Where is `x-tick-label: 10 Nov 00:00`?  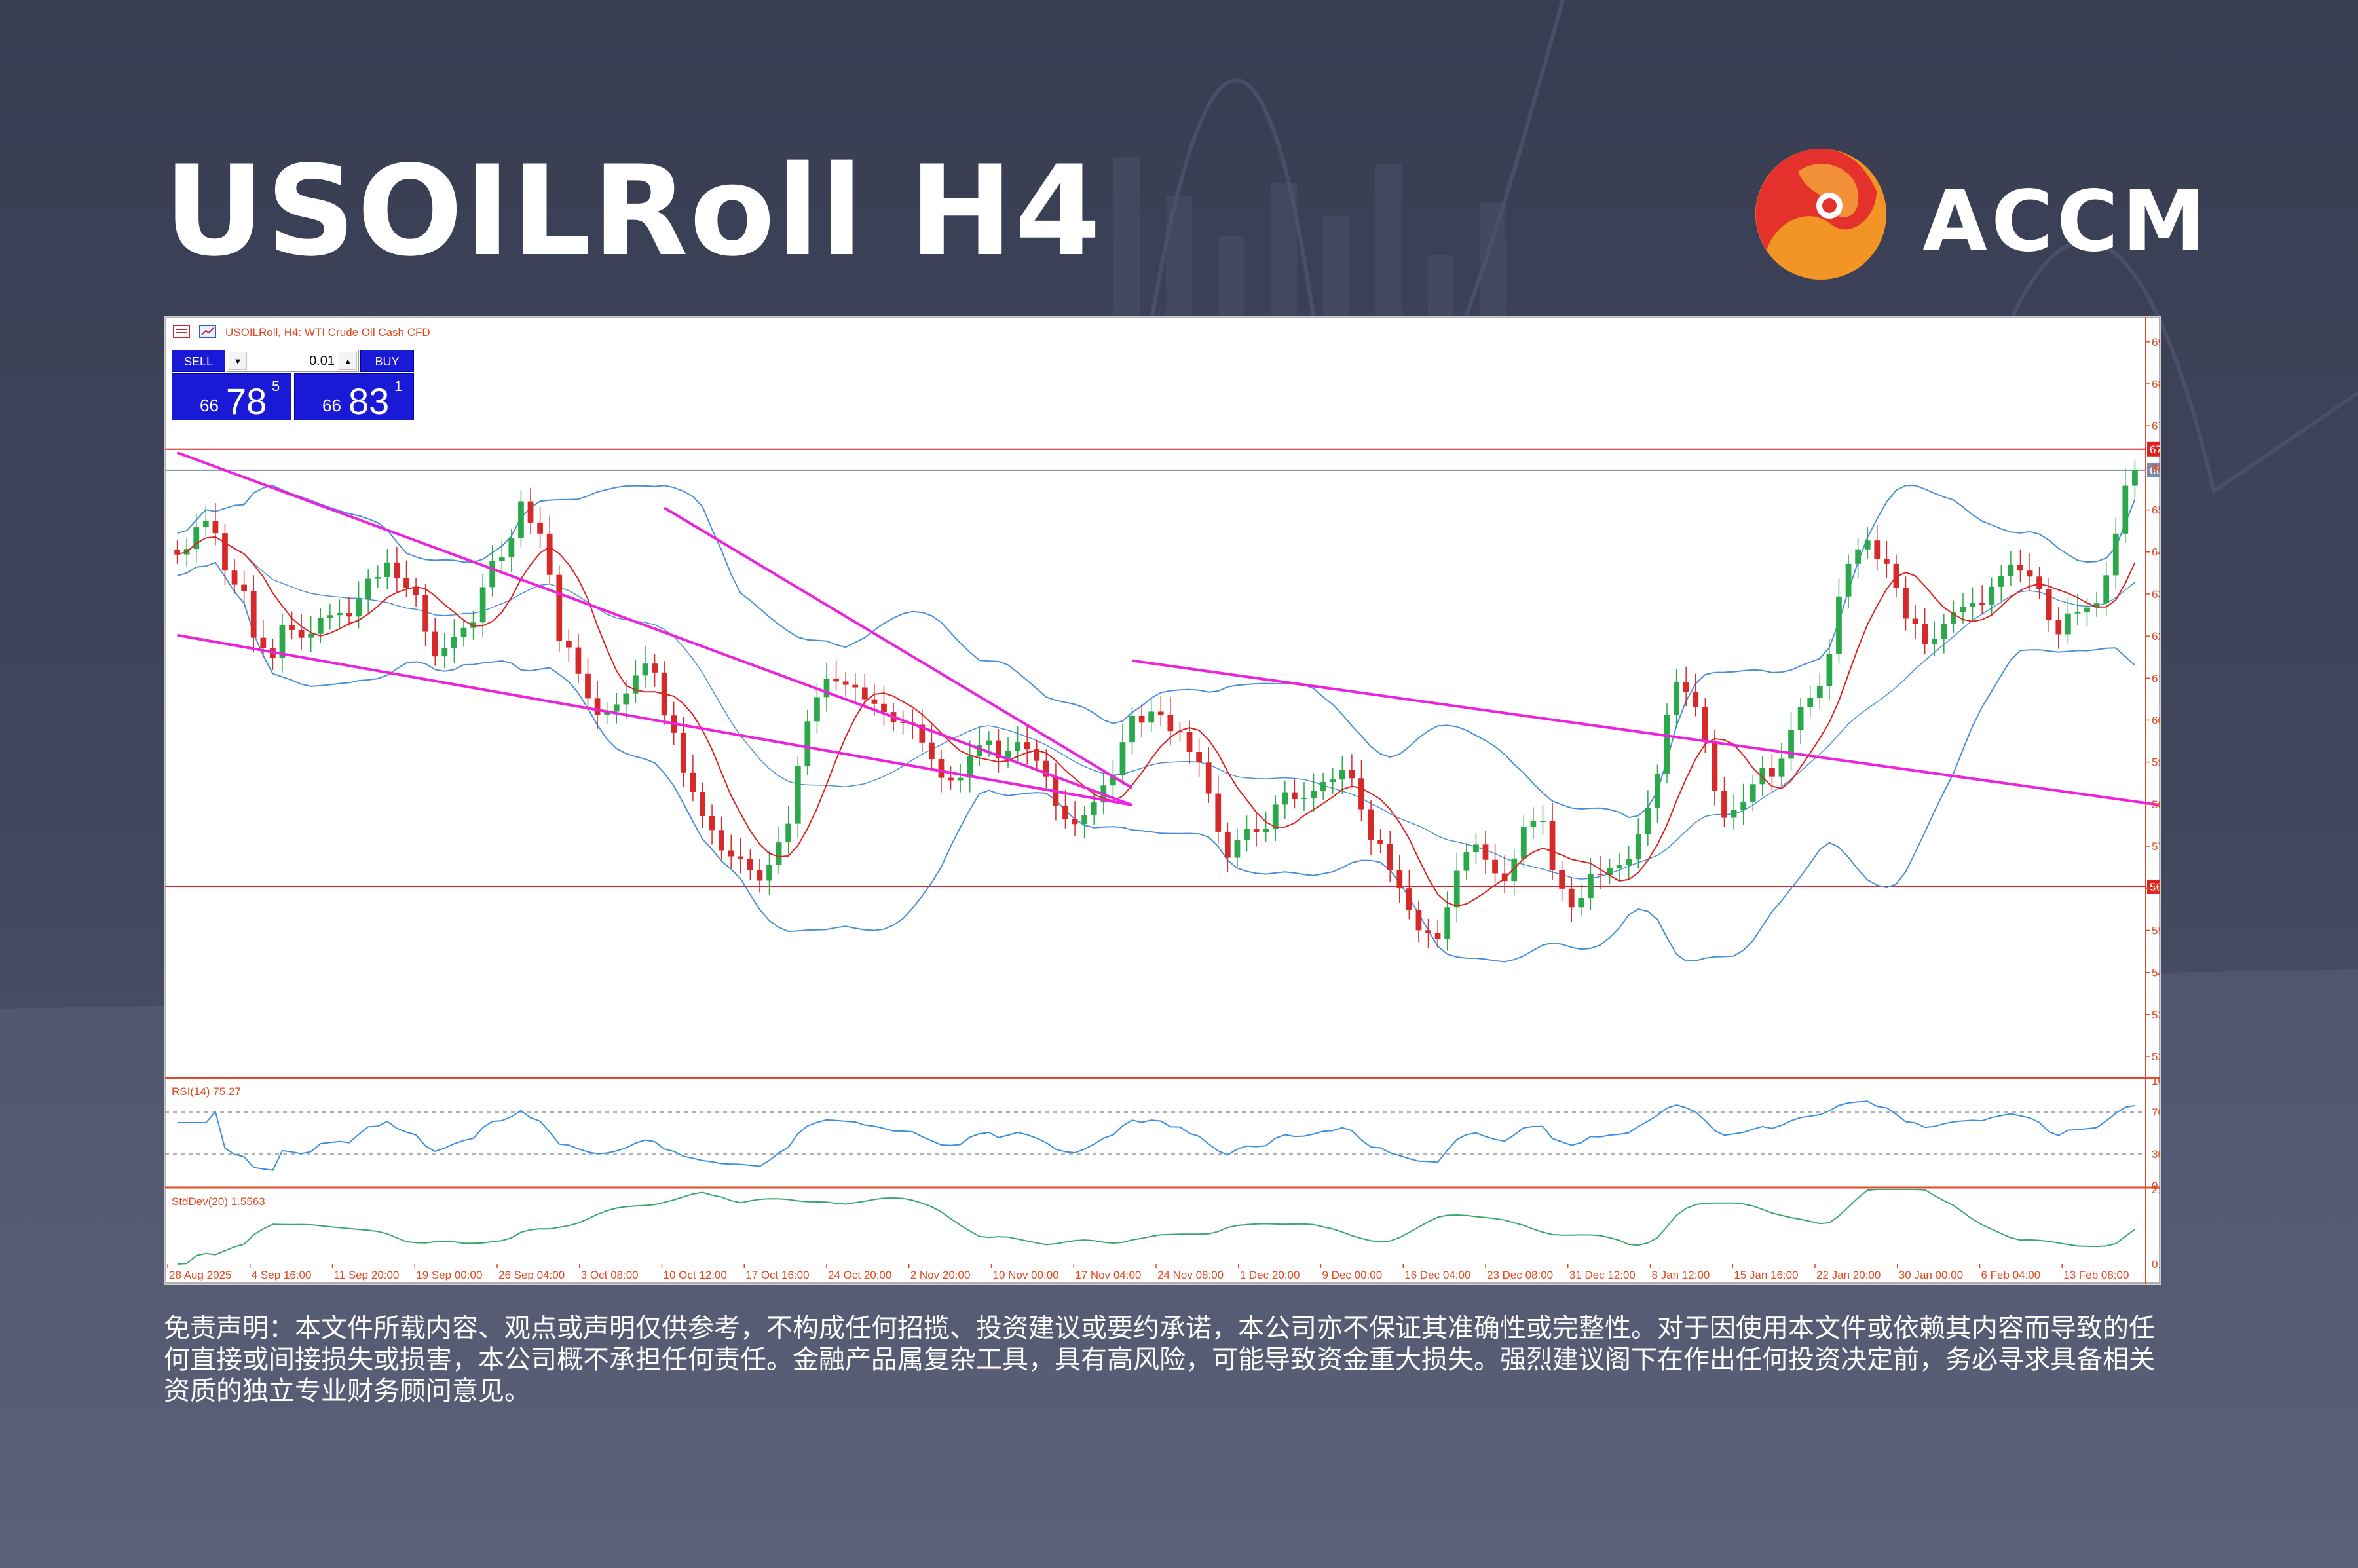 x-tick-label: 10 Nov 00:00 is located at coordinates (1026, 1275).